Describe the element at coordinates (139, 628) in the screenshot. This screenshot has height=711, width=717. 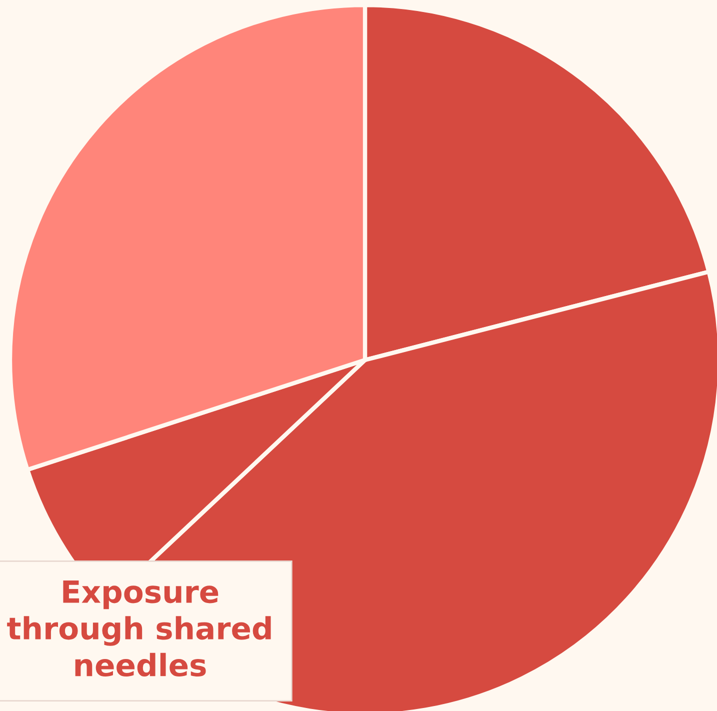
I see `text: Exposure through shared needles` at that location.